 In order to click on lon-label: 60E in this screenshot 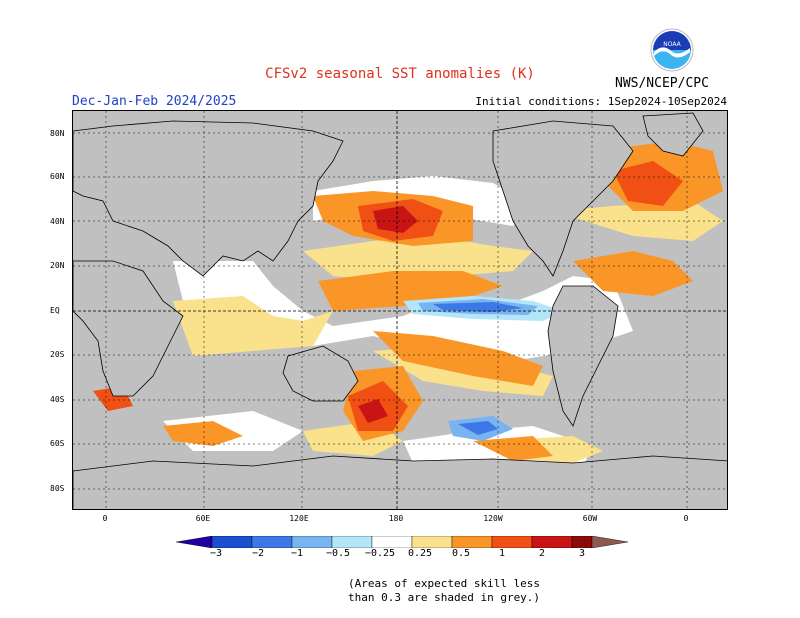, I will do `click(203, 518)`.